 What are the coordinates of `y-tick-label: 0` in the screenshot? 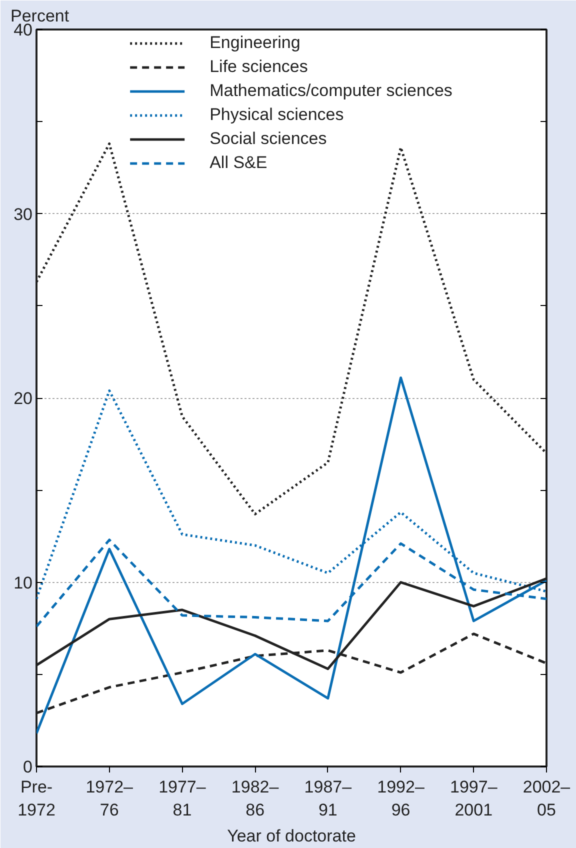 It's located at (28, 767).